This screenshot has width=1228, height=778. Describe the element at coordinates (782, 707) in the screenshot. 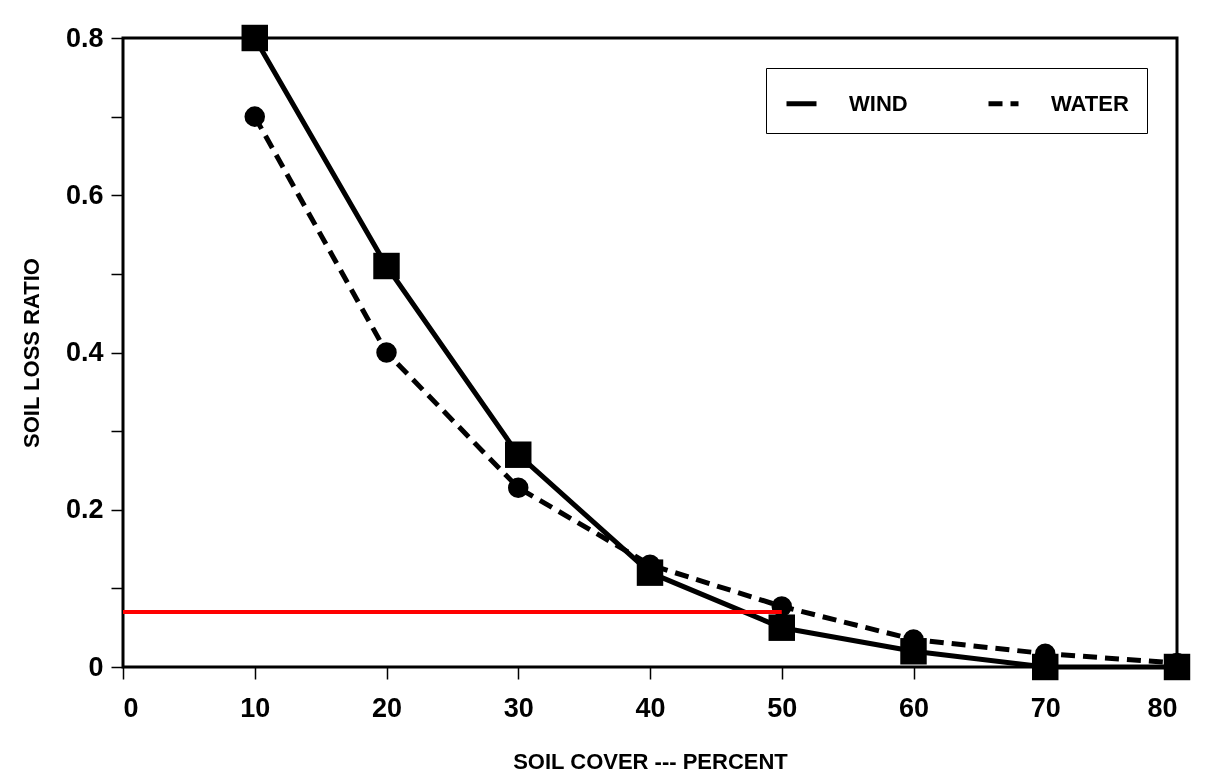

I see `x-tick-label: 50` at that location.